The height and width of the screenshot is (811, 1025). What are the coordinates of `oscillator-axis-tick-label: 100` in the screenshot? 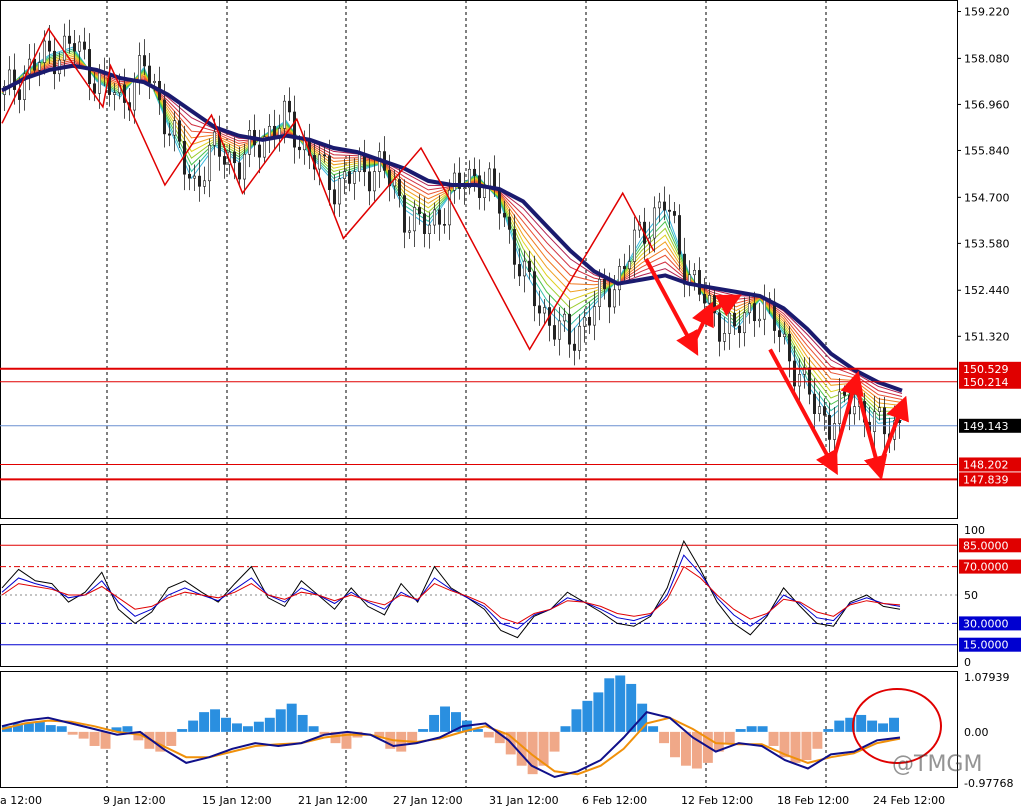 It's located at (974, 530).